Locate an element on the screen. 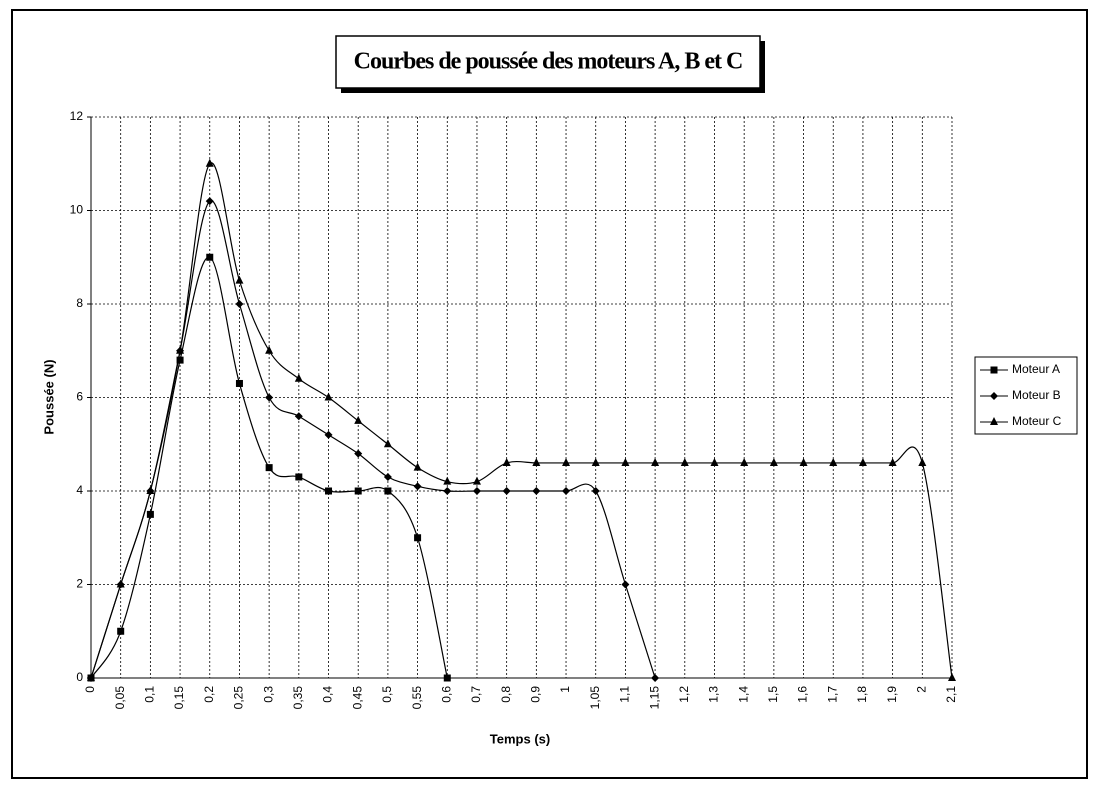 The height and width of the screenshot is (790, 1097). x-tick-label: 0,45 is located at coordinates (357, 698).